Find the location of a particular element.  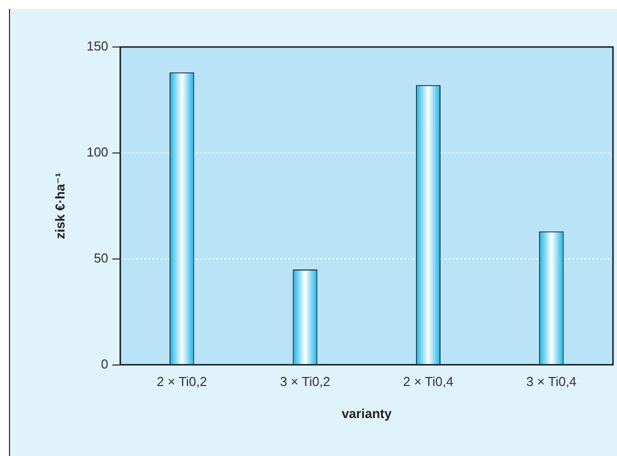

x-axis-title: varianty is located at coordinates (367, 413).